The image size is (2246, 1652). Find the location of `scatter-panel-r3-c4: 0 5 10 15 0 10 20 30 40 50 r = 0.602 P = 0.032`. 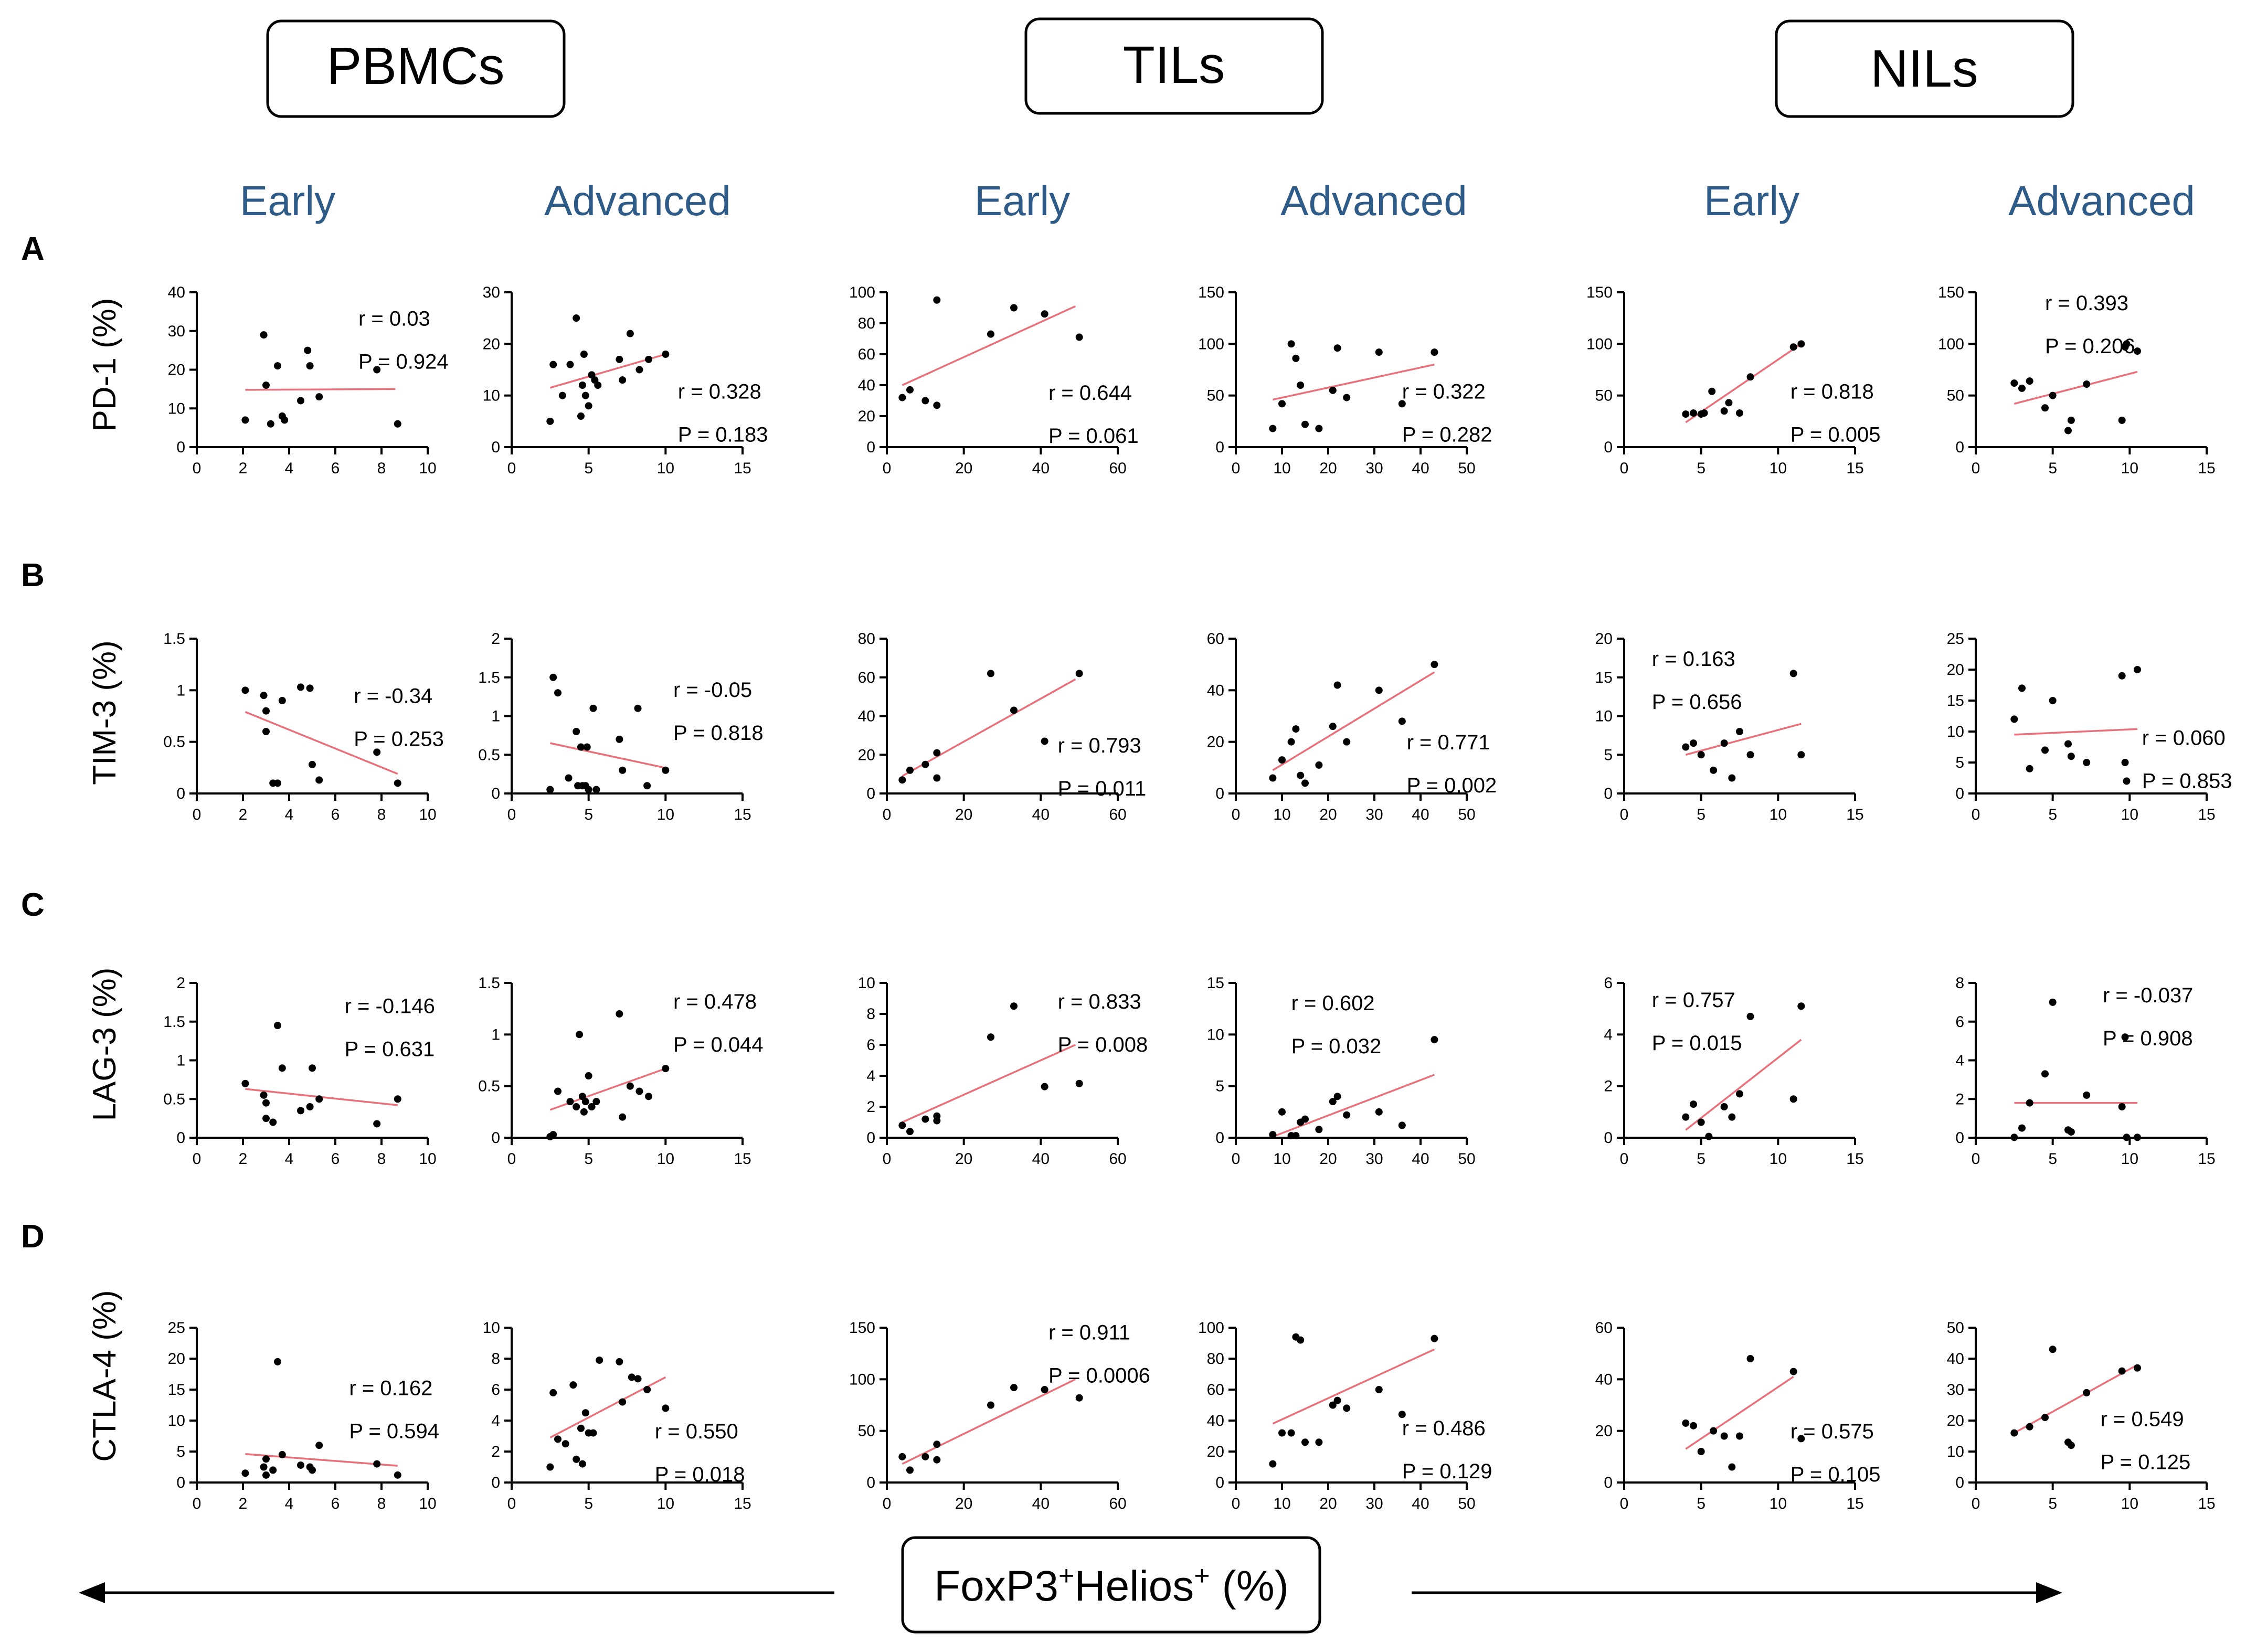

scatter-panel-r3-c4: 0 5 10 15 0 10 20 30 40 50 r = 0.602 P = 0.032 is located at coordinates (1341, 1071).